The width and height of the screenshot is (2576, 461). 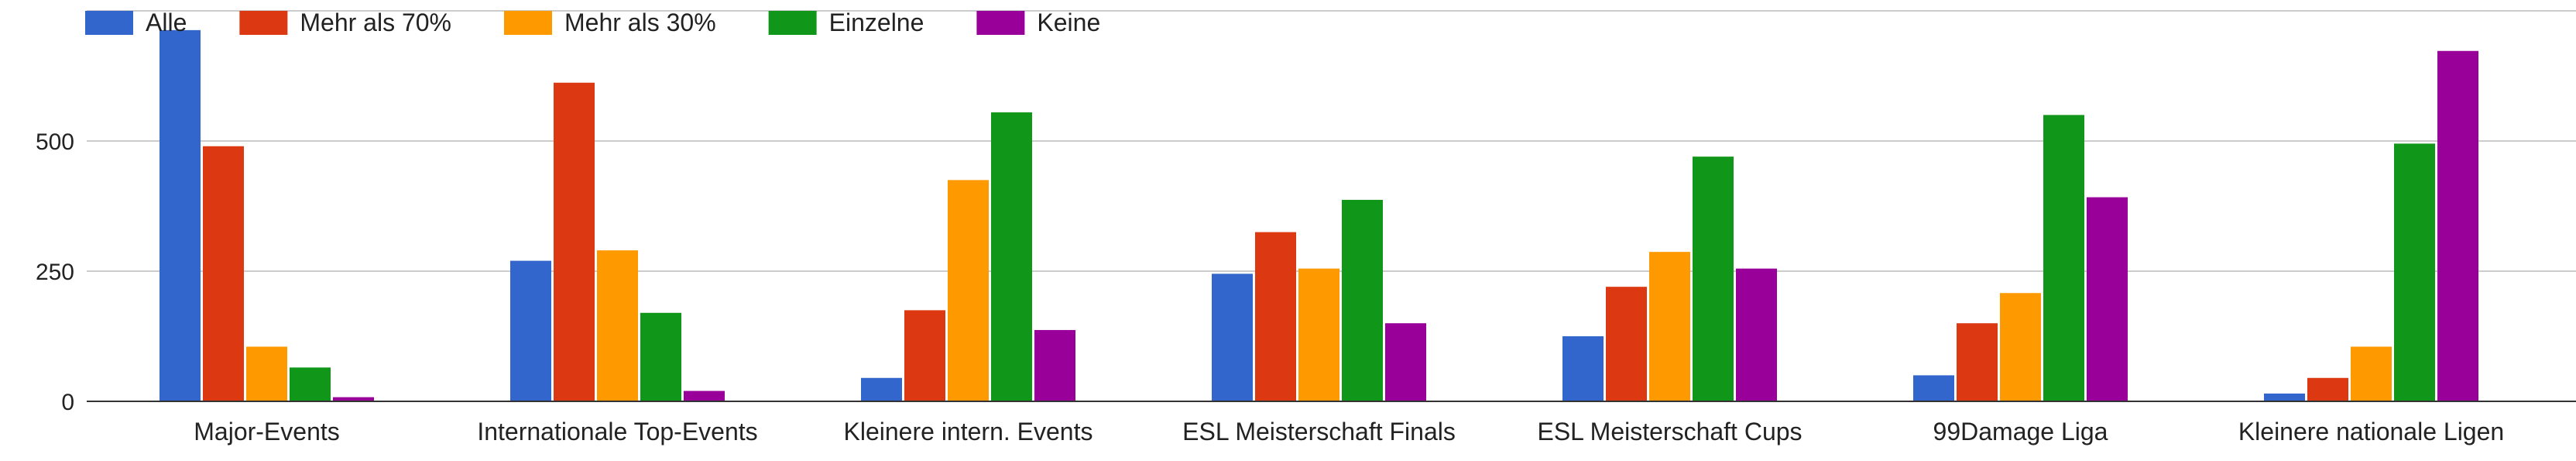 I want to click on category-label: Kleinere intern. Events, so click(x=968, y=432).